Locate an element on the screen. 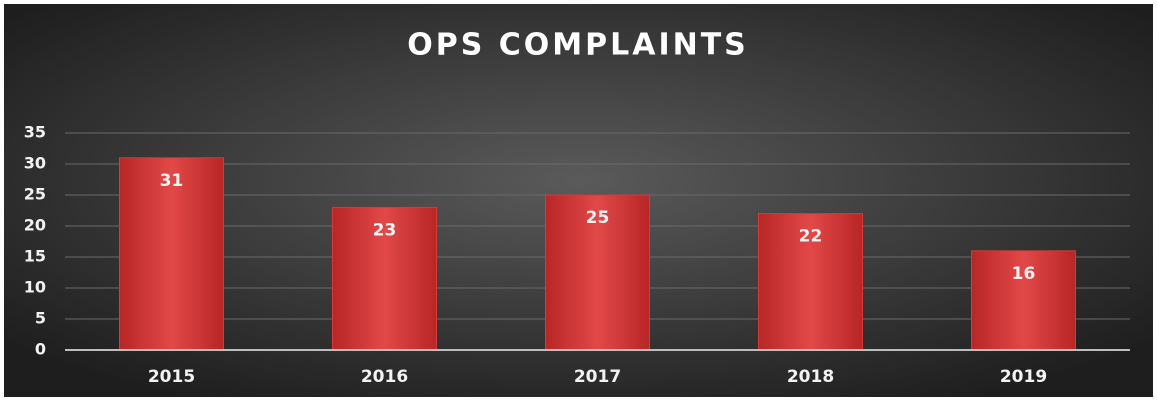 This screenshot has height=401, width=1157. y-tick-label: 0 is located at coordinates (40, 349).